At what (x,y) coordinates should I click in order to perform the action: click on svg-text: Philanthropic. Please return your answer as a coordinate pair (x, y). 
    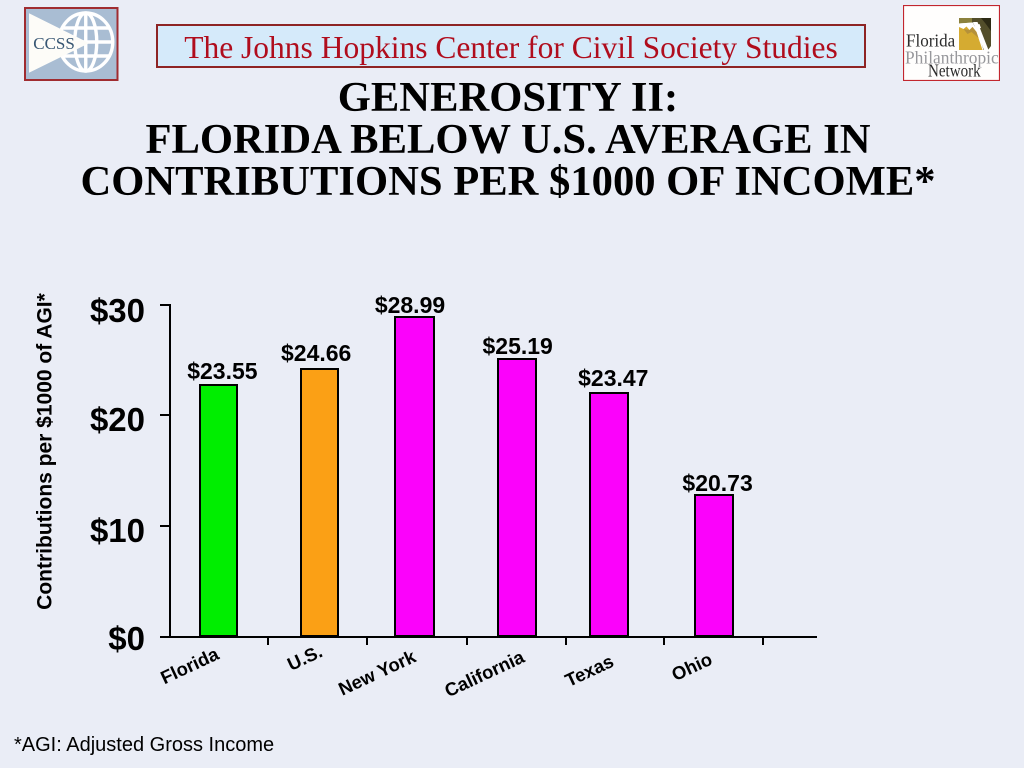
    Looking at the image, I should click on (952, 57).